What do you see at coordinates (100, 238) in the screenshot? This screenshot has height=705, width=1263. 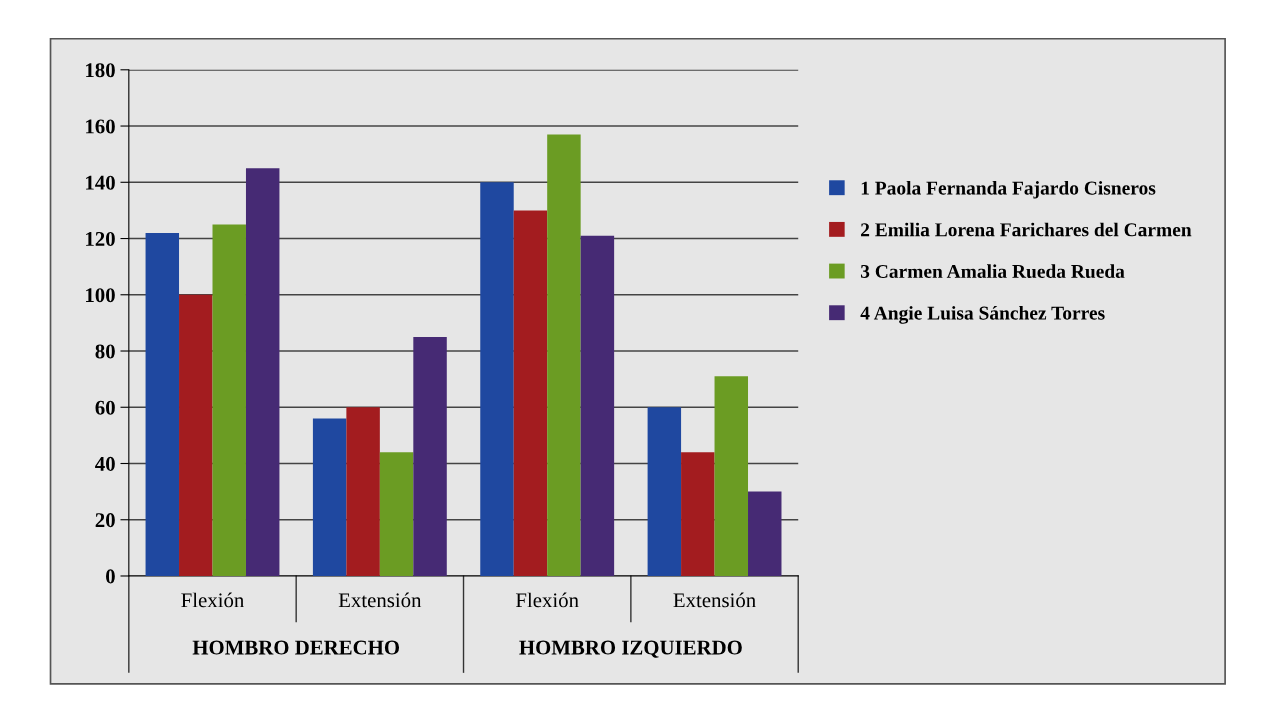 I see `y-tick-label: 120` at bounding box center [100, 238].